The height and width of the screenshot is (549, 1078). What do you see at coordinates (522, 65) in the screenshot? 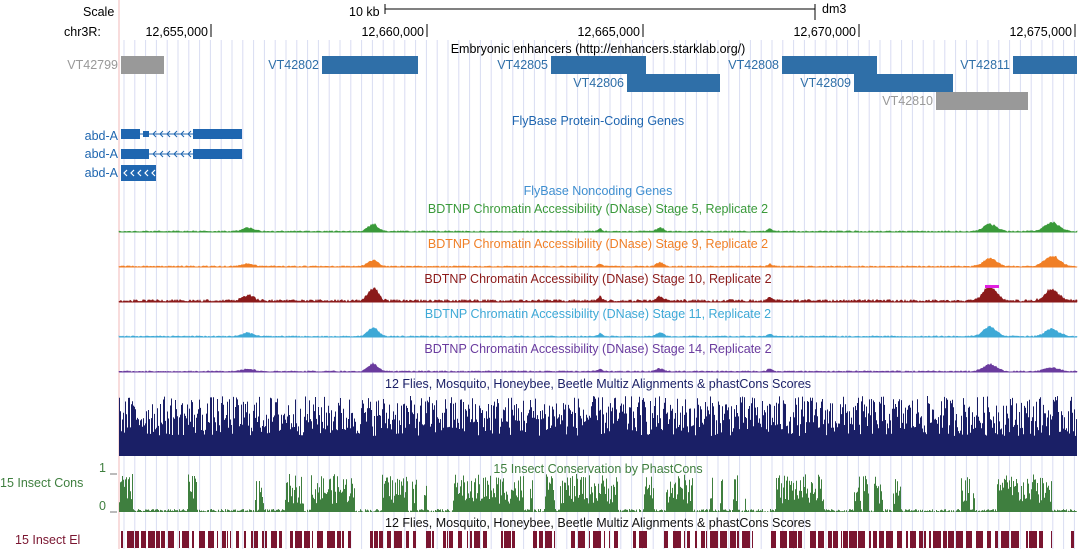
I see `enhancer-label: VT42805` at bounding box center [522, 65].